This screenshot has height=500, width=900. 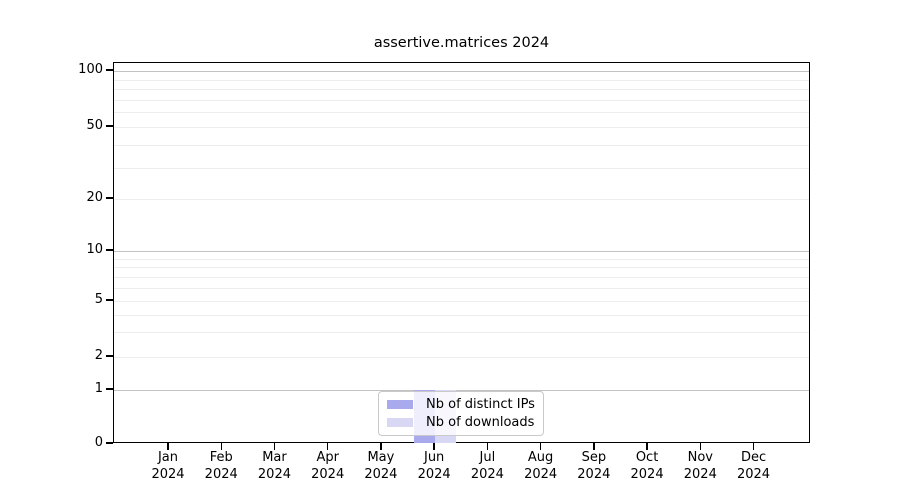 I want to click on x-tick-label: Feb 2024, so click(x=221, y=466).